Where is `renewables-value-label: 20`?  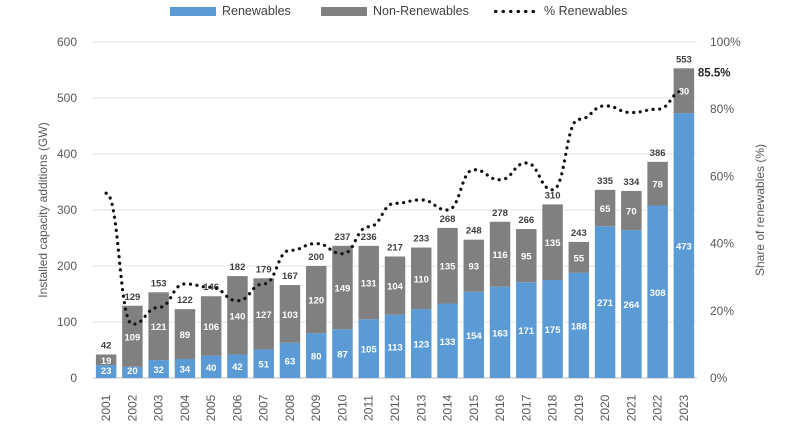 renewables-value-label: 20 is located at coordinates (132, 371).